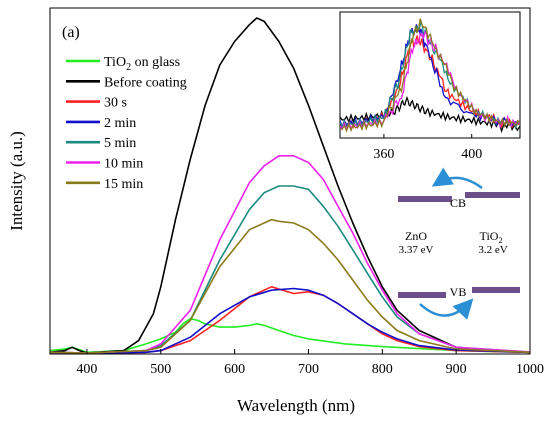 The height and width of the screenshot is (423, 550). What do you see at coordinates (457, 178) in the screenshot?
I see `cb-transfer-arrow` at bounding box center [457, 178].